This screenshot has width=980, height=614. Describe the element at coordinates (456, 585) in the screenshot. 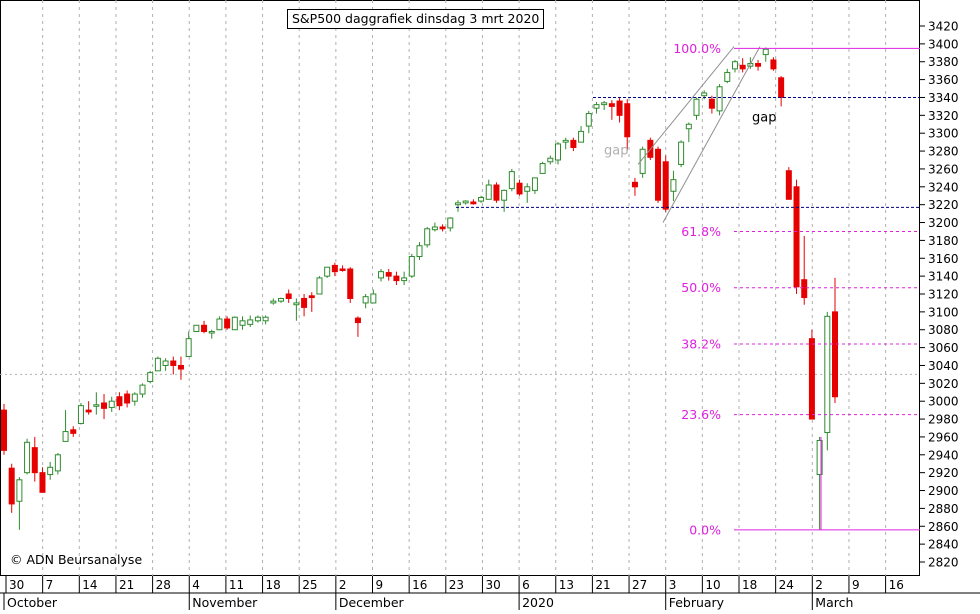

I see `x-tick-label: 23` at that location.